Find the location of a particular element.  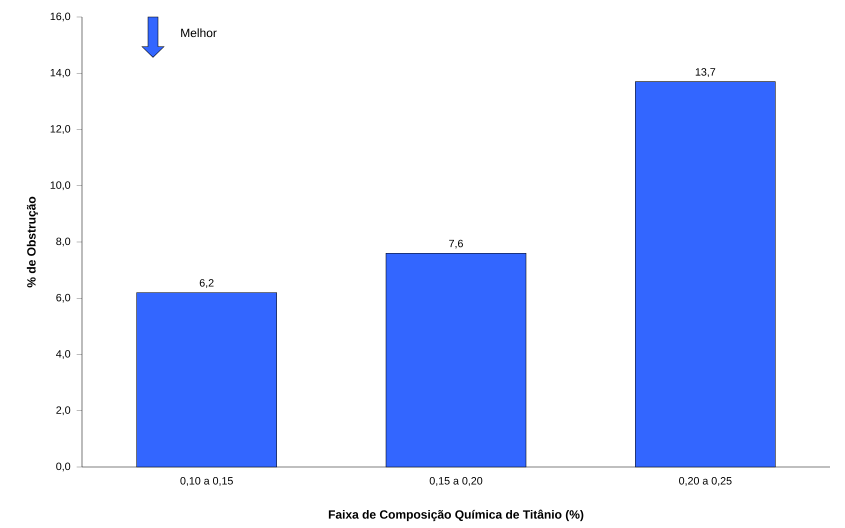

x-axis-title: Faixa de Composição Química de Titânio (%) is located at coordinates (456, 516).